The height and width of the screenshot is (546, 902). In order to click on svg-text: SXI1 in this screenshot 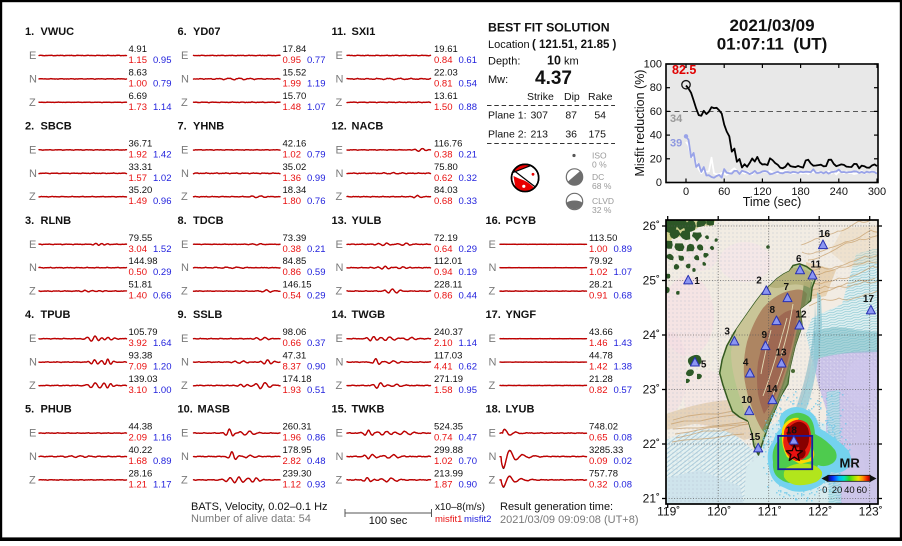, I will do `click(364, 32)`.